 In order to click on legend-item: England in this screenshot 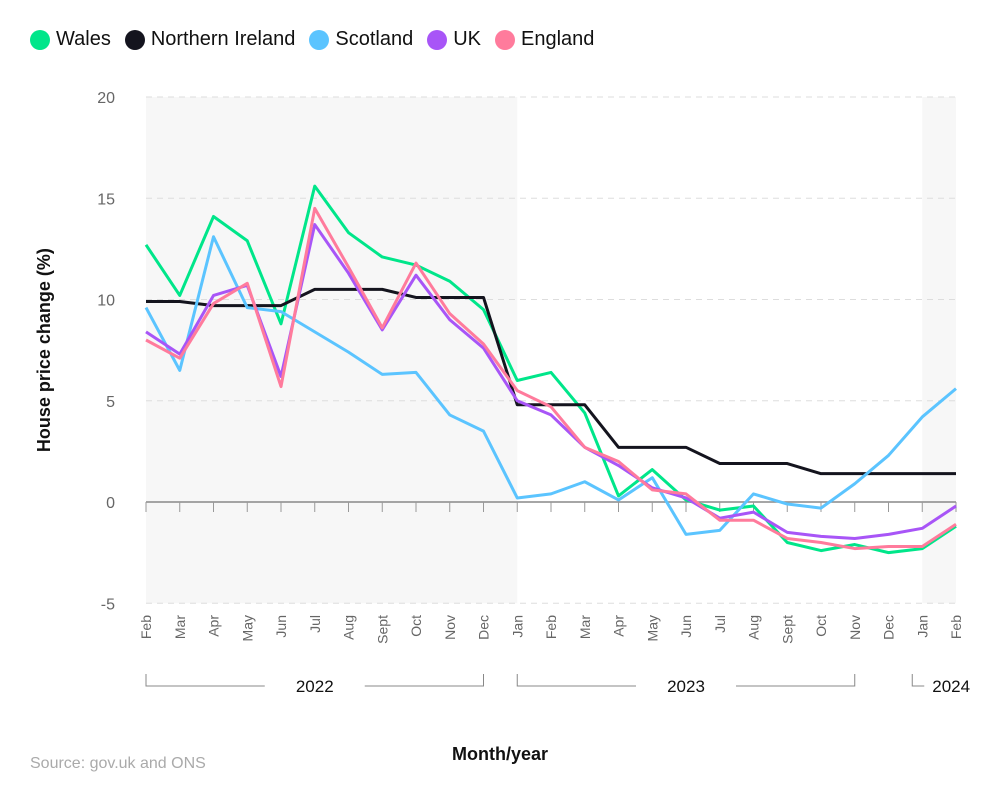, I will do `click(544, 39)`.